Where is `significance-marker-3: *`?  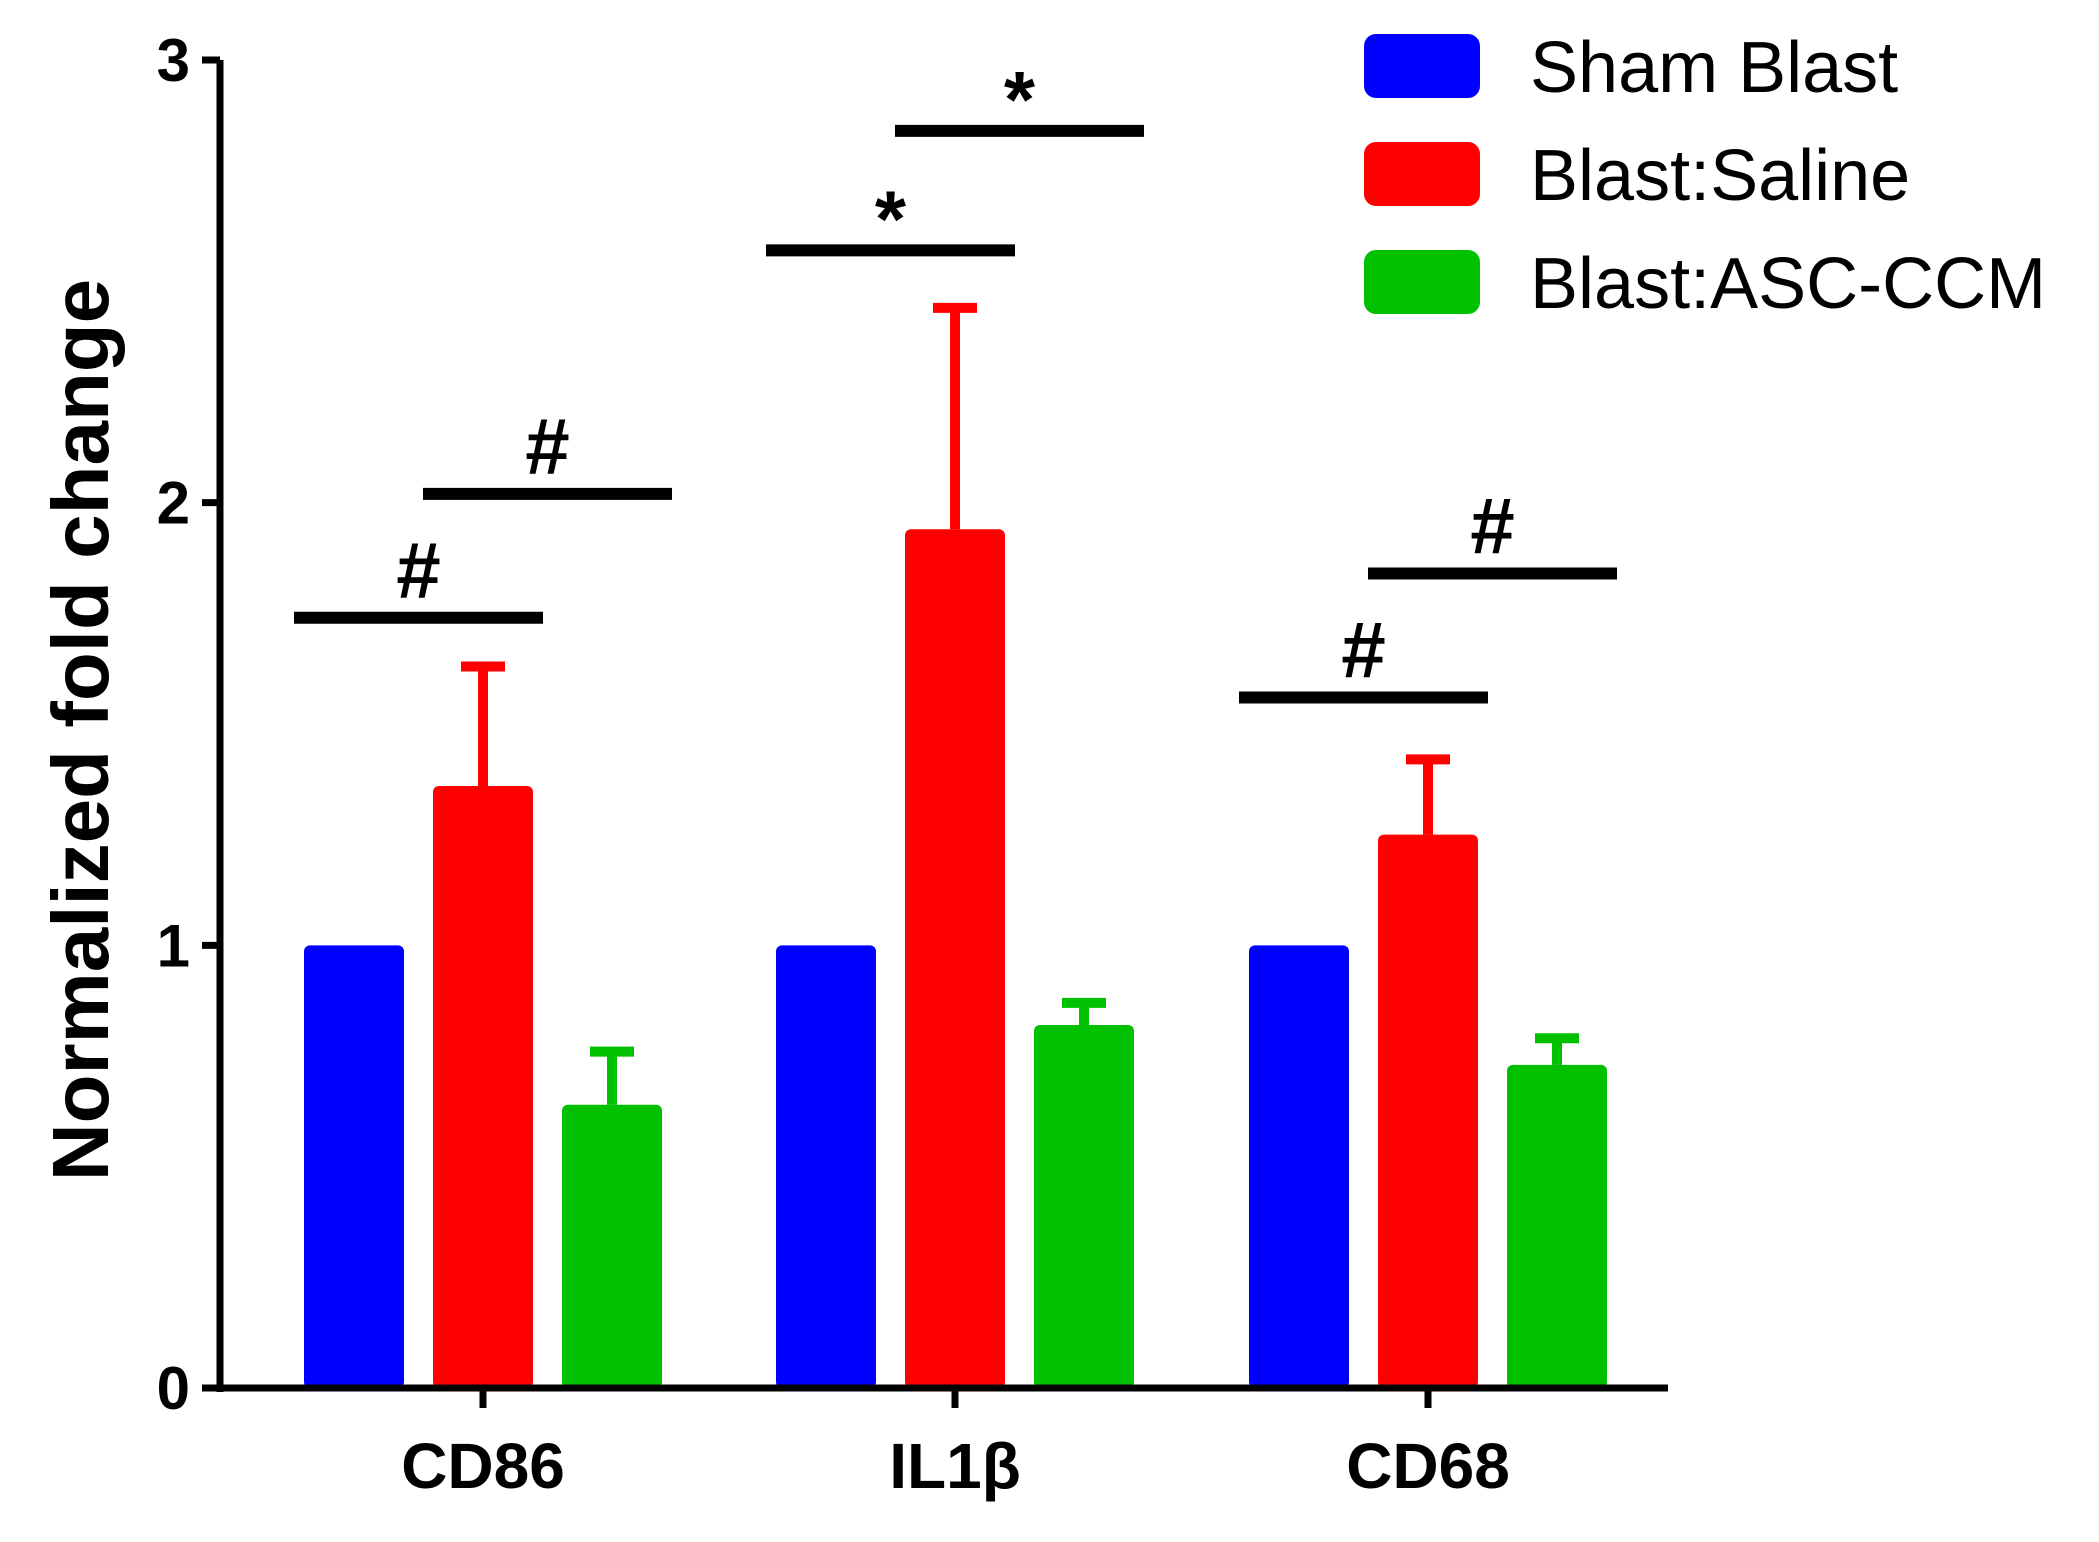
significance-marker-3: * is located at coordinates (1020, 99).